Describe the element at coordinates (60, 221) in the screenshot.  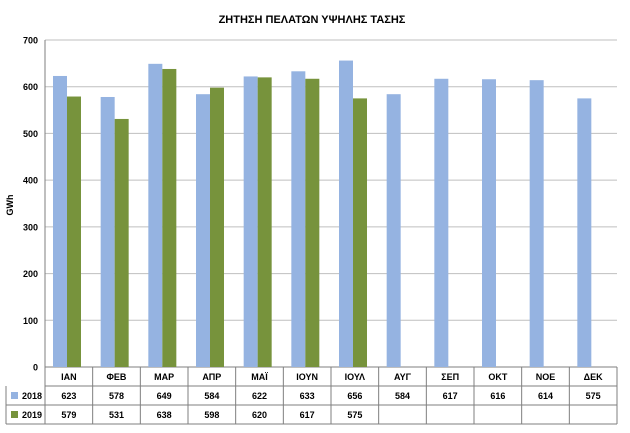
I see `bar-2018-ΙΑΝ` at that location.